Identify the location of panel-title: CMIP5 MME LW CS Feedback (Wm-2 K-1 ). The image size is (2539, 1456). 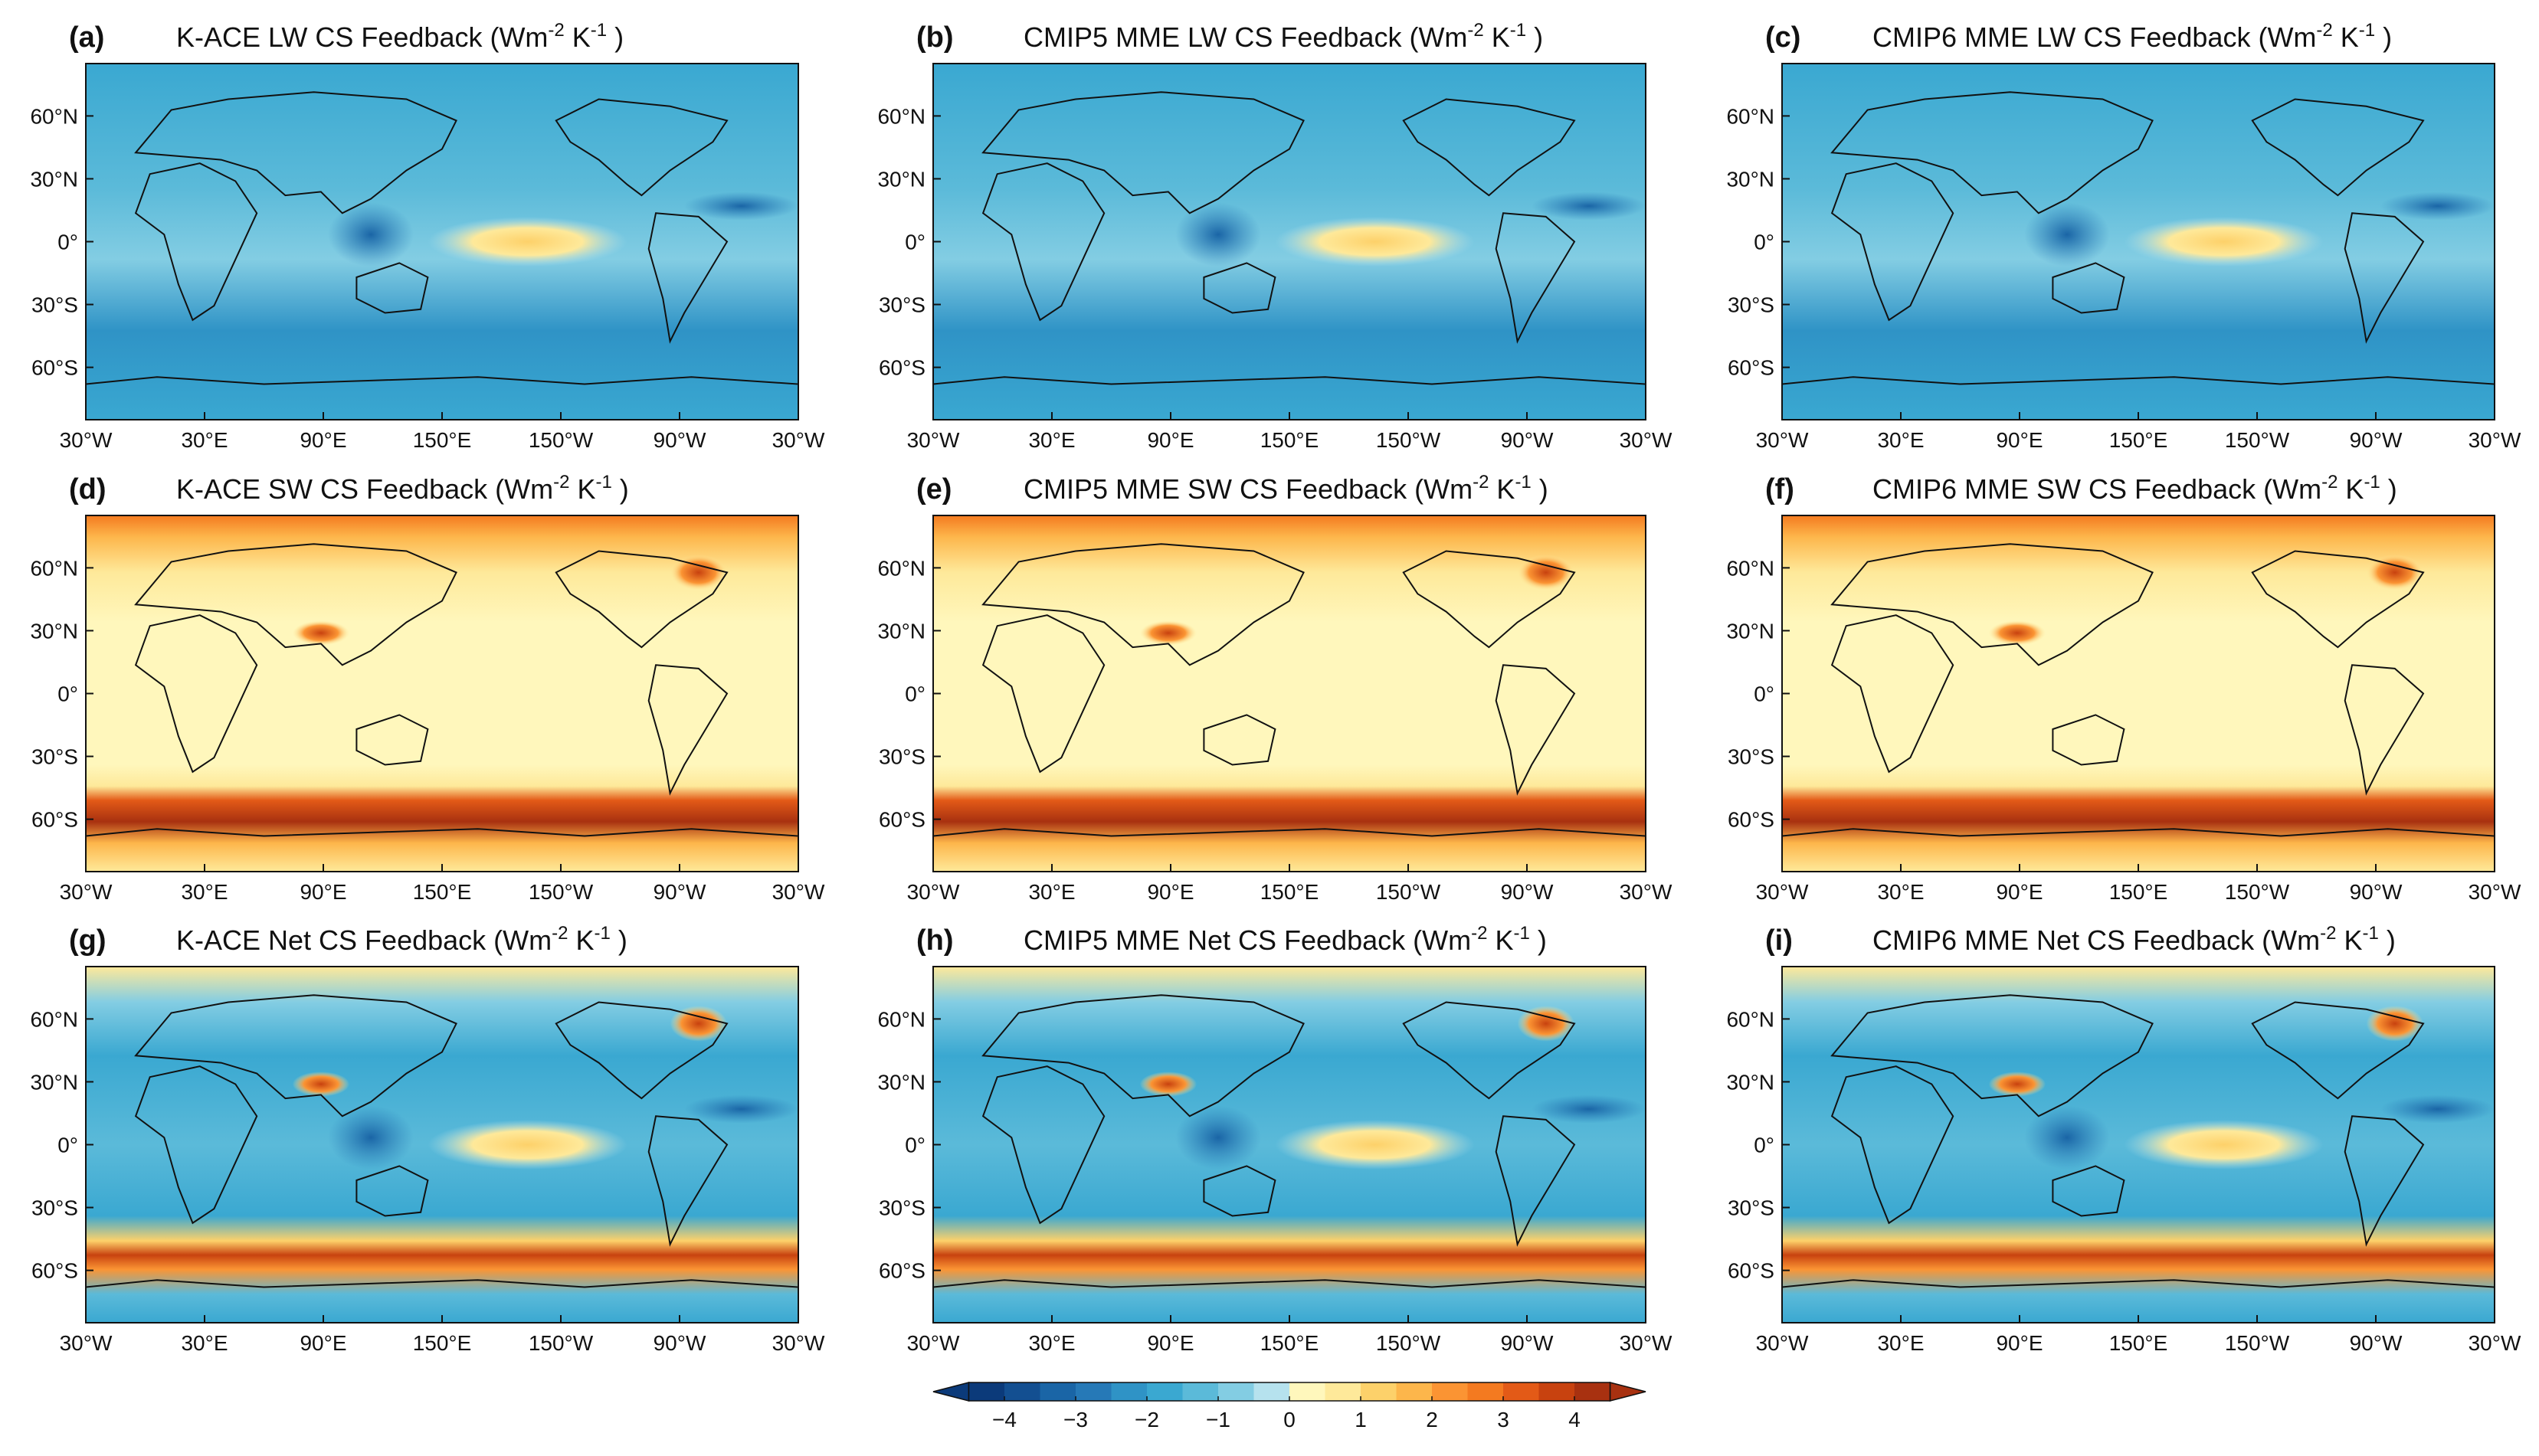
(1283, 37).